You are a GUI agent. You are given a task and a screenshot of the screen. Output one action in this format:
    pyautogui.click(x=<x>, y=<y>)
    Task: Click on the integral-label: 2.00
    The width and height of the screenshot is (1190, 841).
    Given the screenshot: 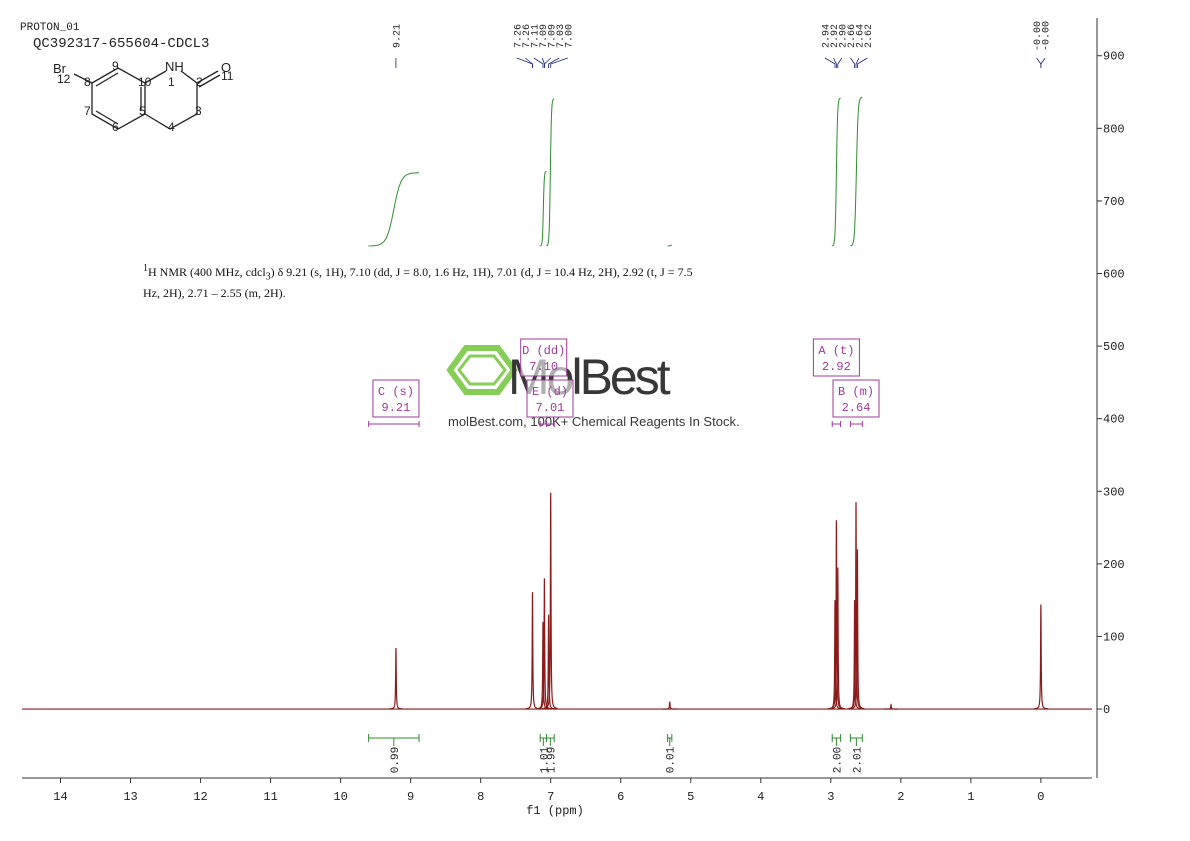 What is the action you would take?
    pyautogui.click(x=838, y=760)
    